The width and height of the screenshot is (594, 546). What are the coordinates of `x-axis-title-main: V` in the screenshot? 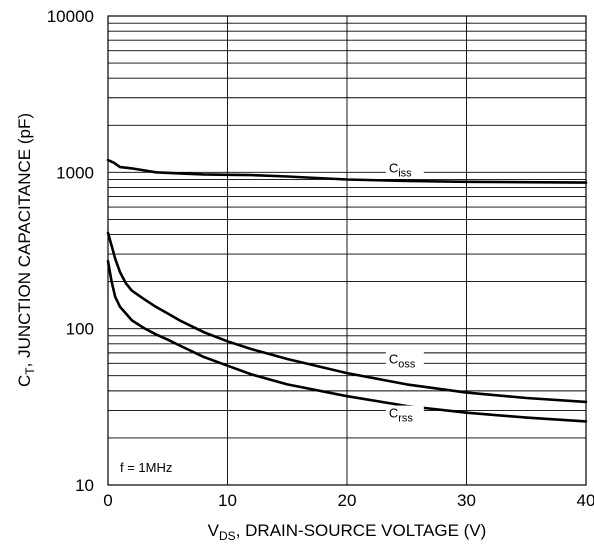 It's located at (214, 530).